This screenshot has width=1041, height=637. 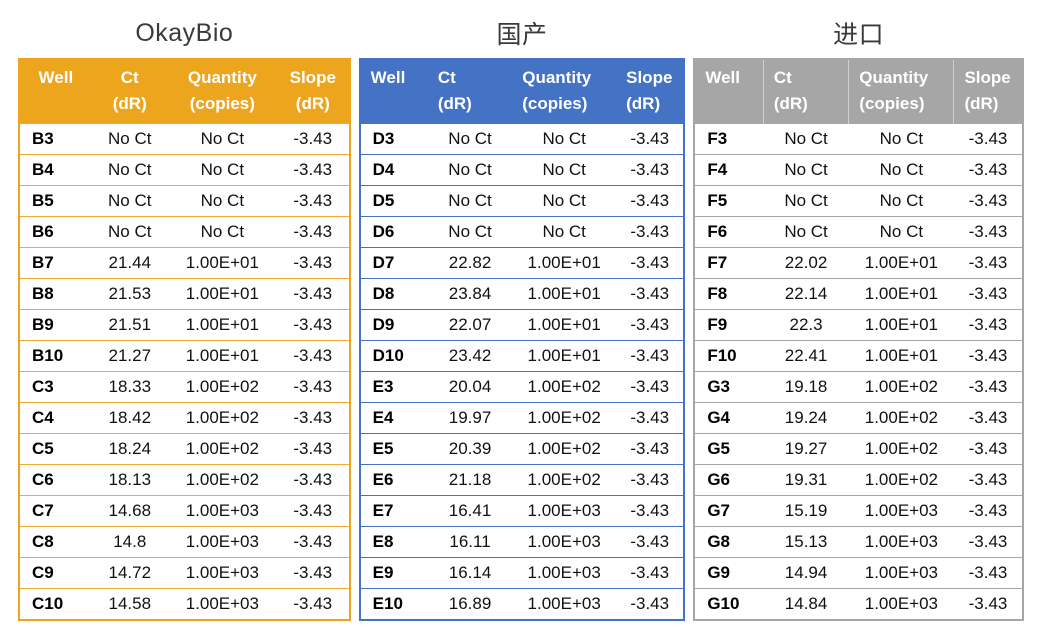 What do you see at coordinates (522, 170) in the screenshot?
I see `table-row: D4 No Ct No Ct -3.43` at bounding box center [522, 170].